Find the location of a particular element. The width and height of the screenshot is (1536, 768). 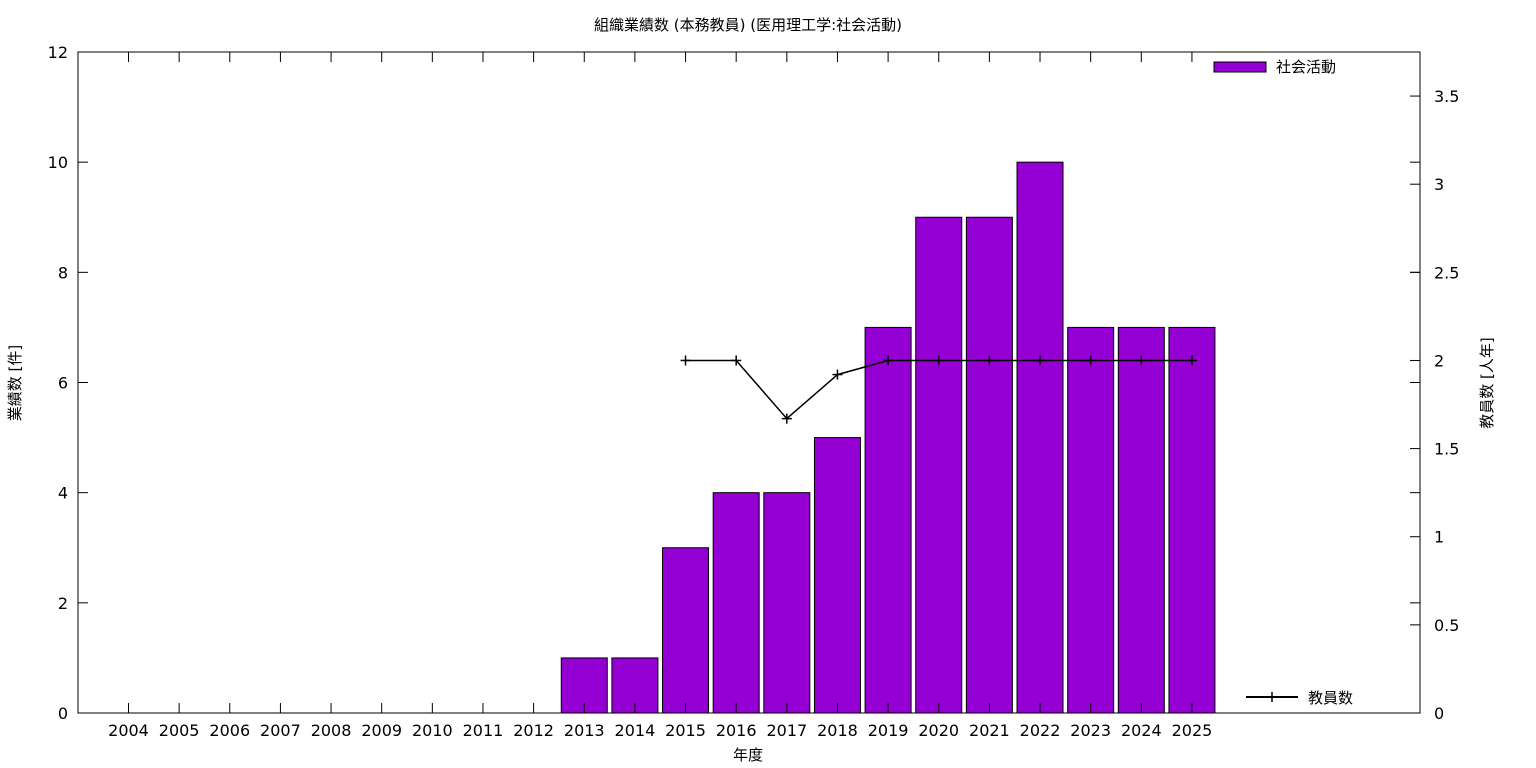

legend-line: 教員数 is located at coordinates (1299, 698).